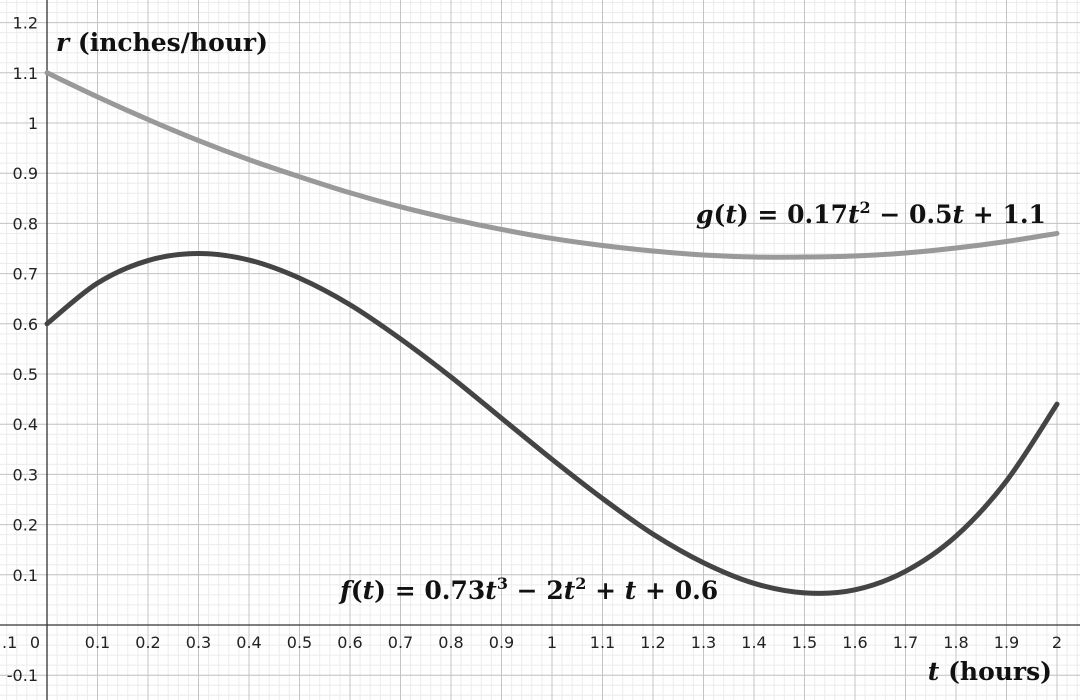 The width and height of the screenshot is (1080, 700). I want to click on y-tick-label: 0.8, so click(25, 223).